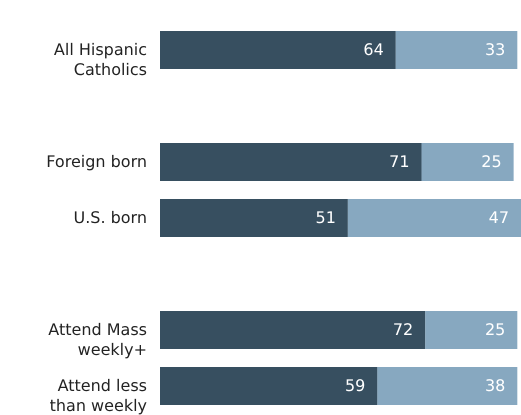  Describe the element at coordinates (355, 385) in the screenshot. I see `data-label: 59` at that location.